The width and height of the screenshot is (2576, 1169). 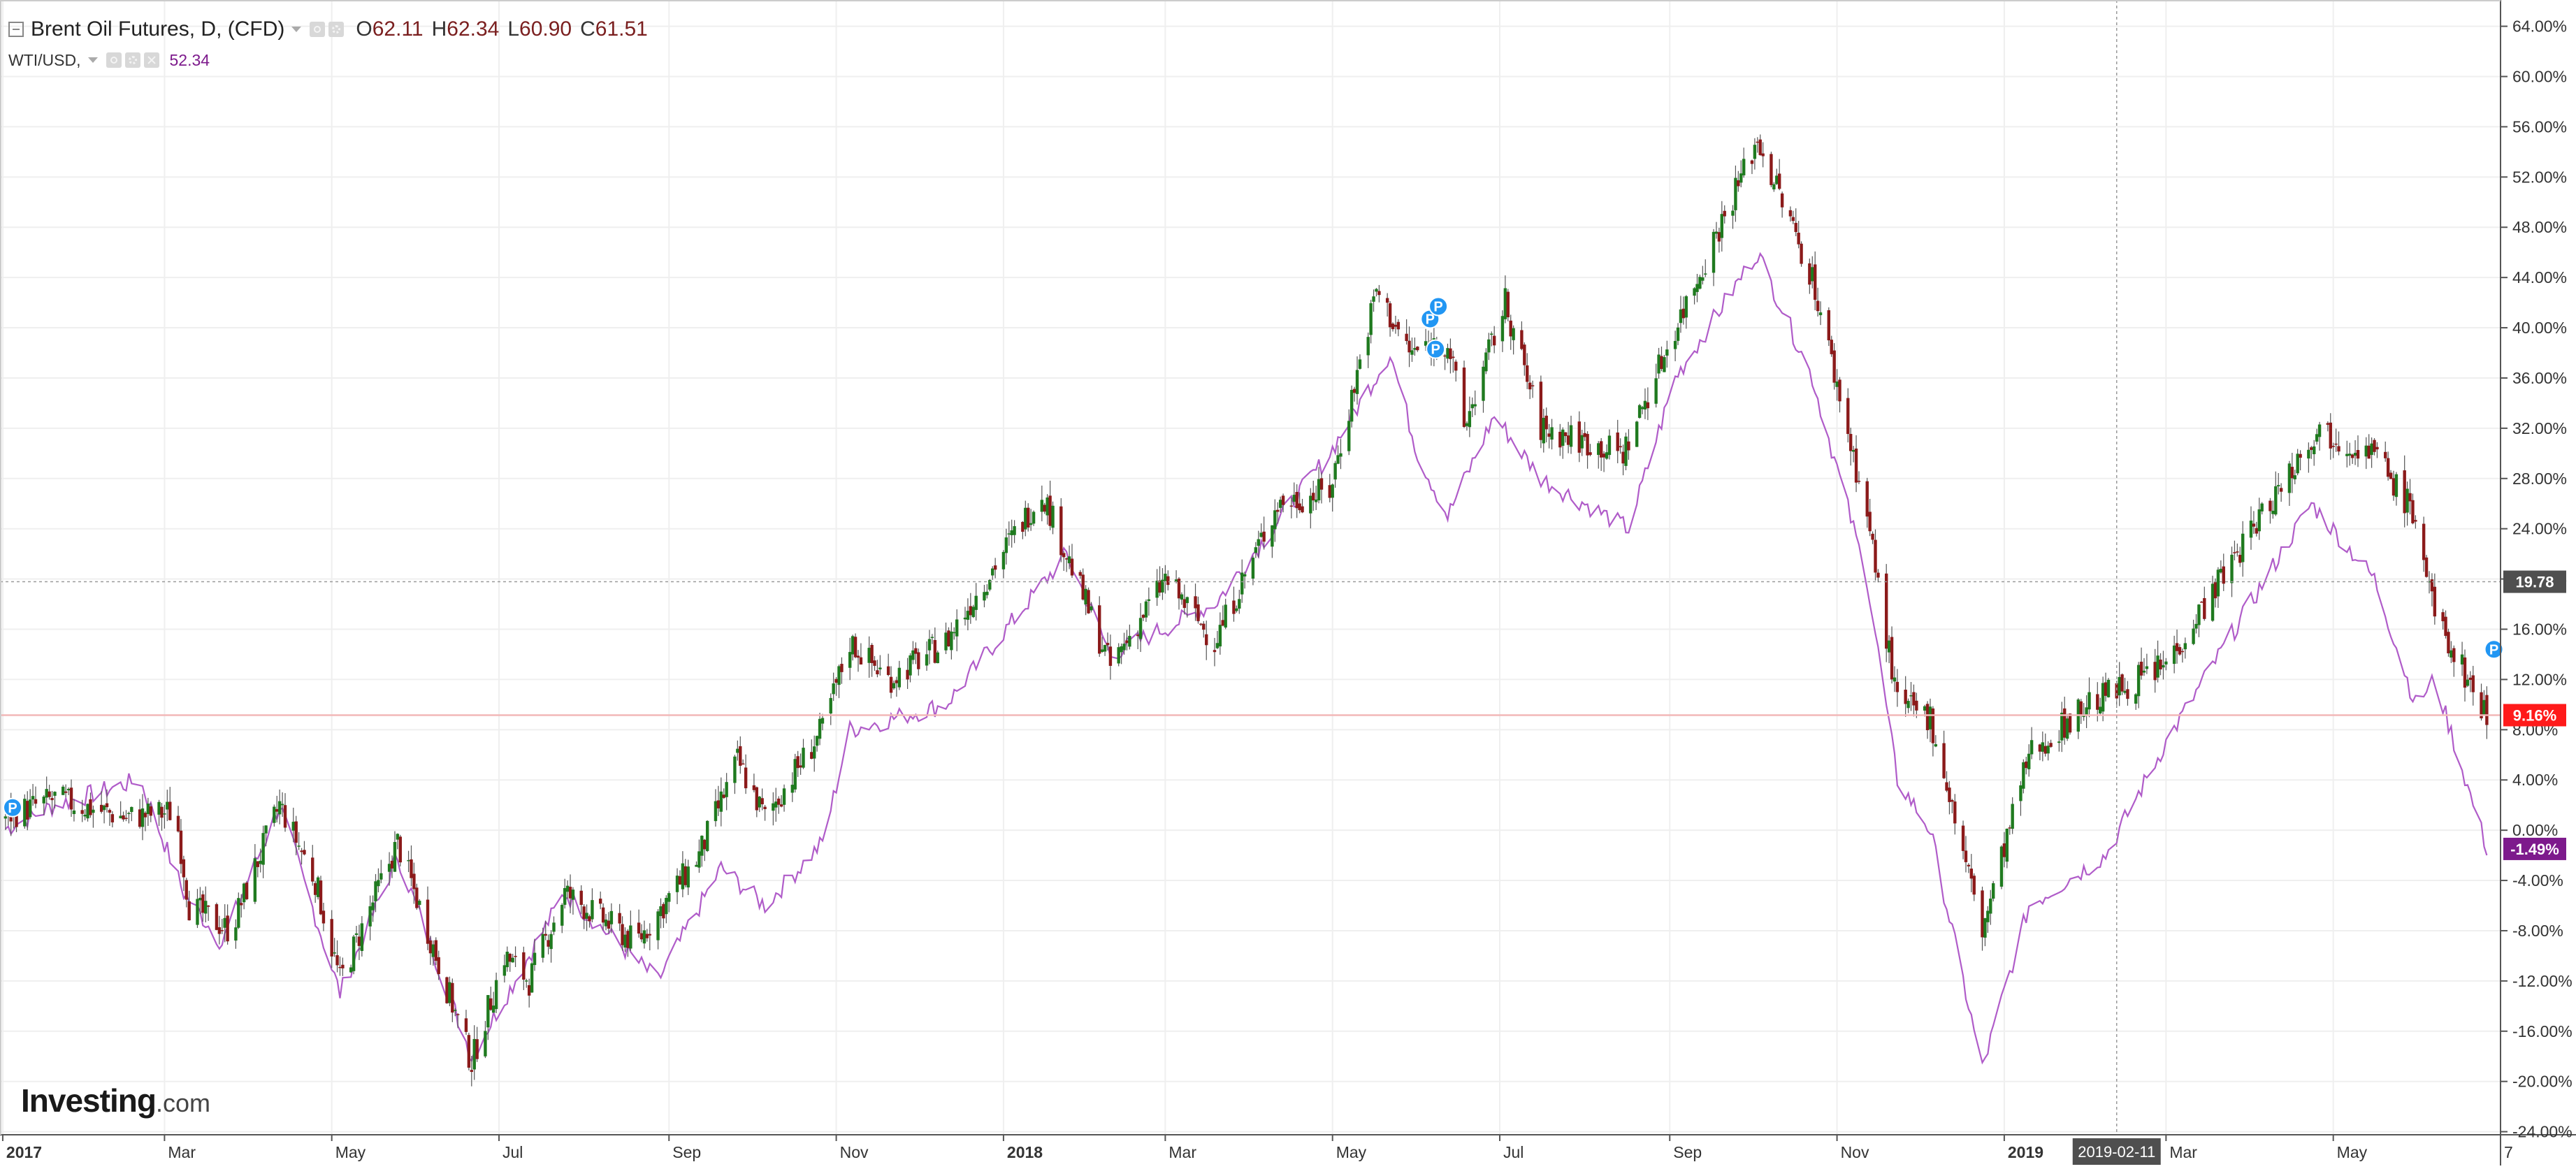 What do you see at coordinates (2535, 780) in the screenshot?
I see `y-tick-label: 4.00%` at bounding box center [2535, 780].